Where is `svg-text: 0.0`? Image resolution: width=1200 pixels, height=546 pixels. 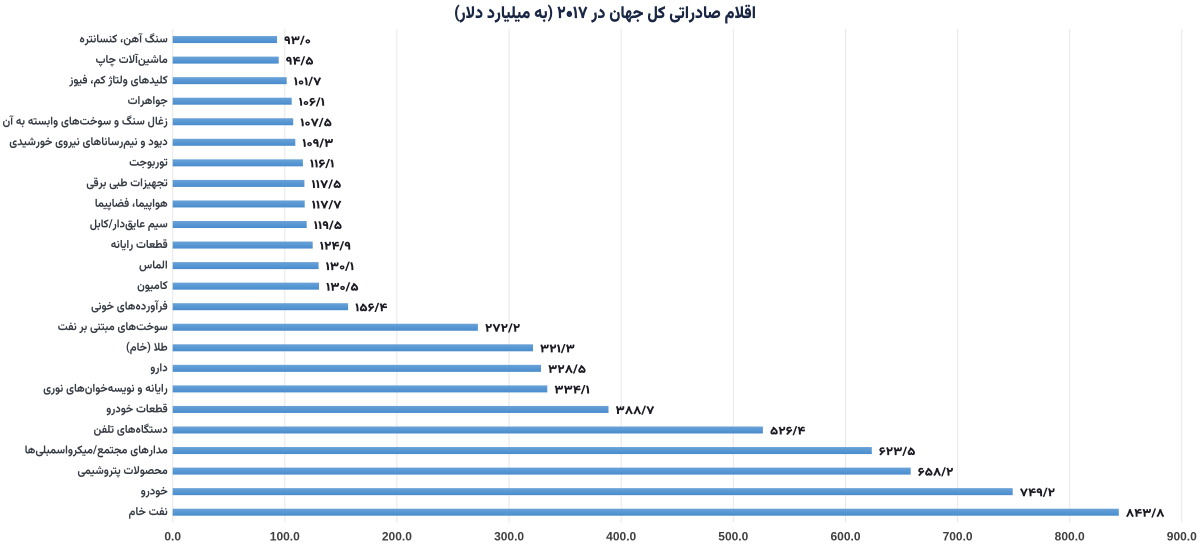
svg-text: 0.0 is located at coordinates (172, 537).